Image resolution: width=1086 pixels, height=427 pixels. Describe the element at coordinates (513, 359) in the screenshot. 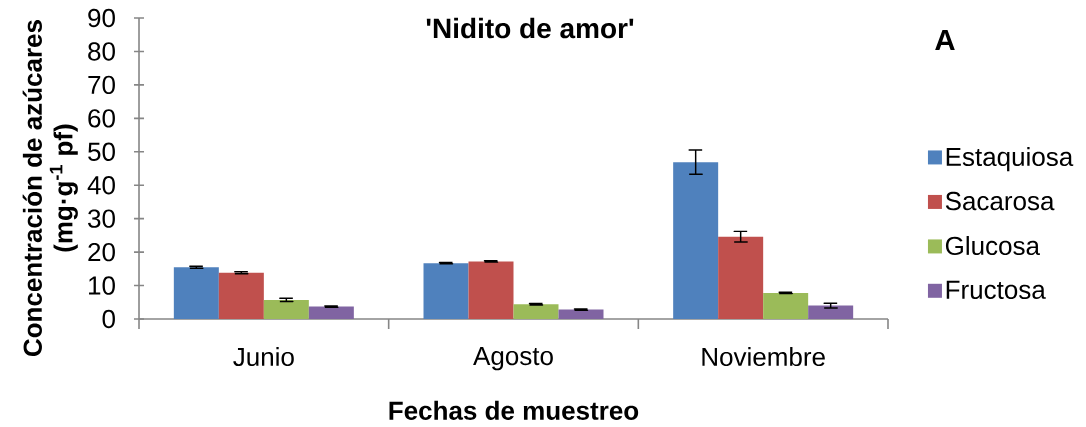

I see `x-tick-label: Agosto` at that location.